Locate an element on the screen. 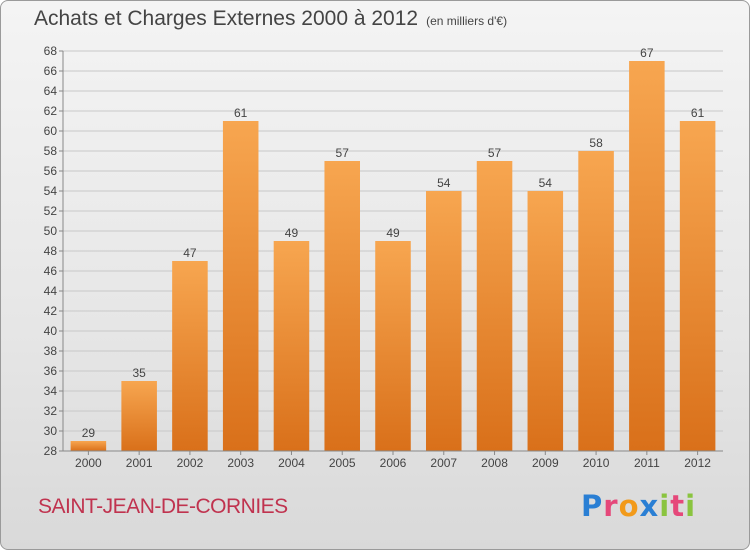 This screenshot has height=550, width=750. bar-2000 is located at coordinates (88, 446).